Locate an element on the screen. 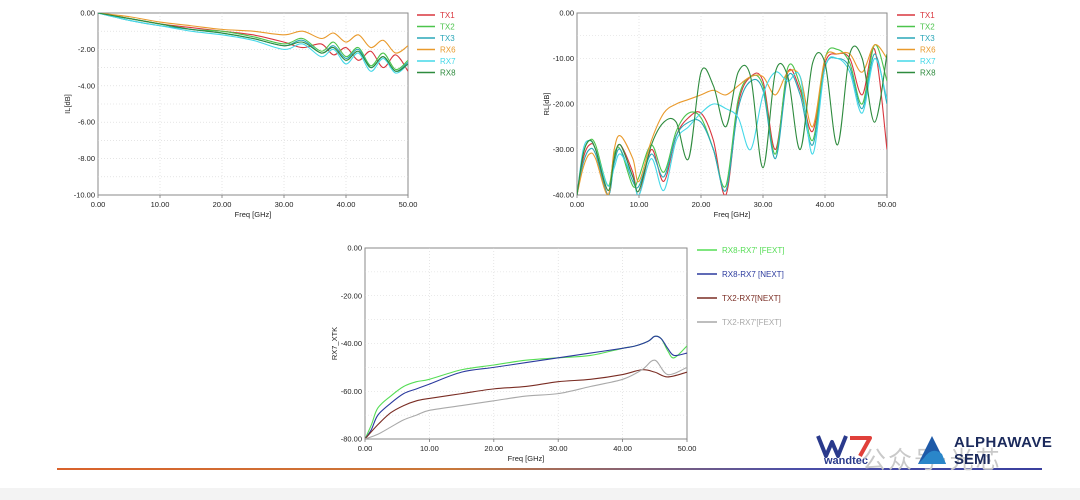 This screenshot has width=1080, height=500. plot-area is located at coordinates (526, 343).